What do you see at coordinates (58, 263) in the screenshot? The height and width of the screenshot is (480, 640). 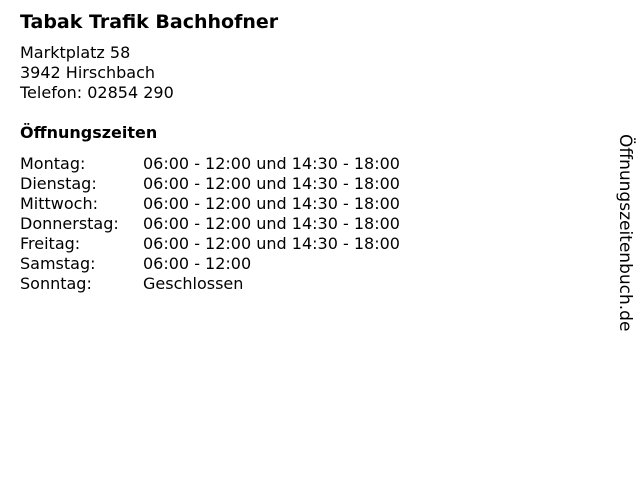 I see `day-label: Samstag:` at bounding box center [58, 263].